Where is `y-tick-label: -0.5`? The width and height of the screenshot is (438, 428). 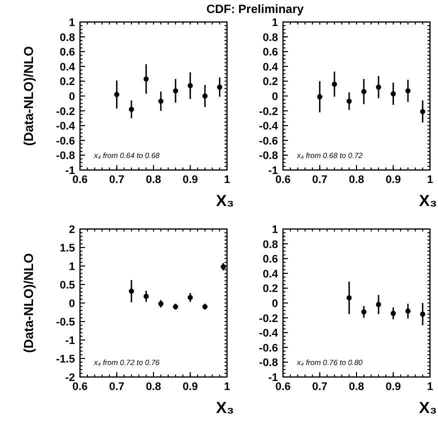
y-tick-label: -0.5 is located at coordinates (65, 322).